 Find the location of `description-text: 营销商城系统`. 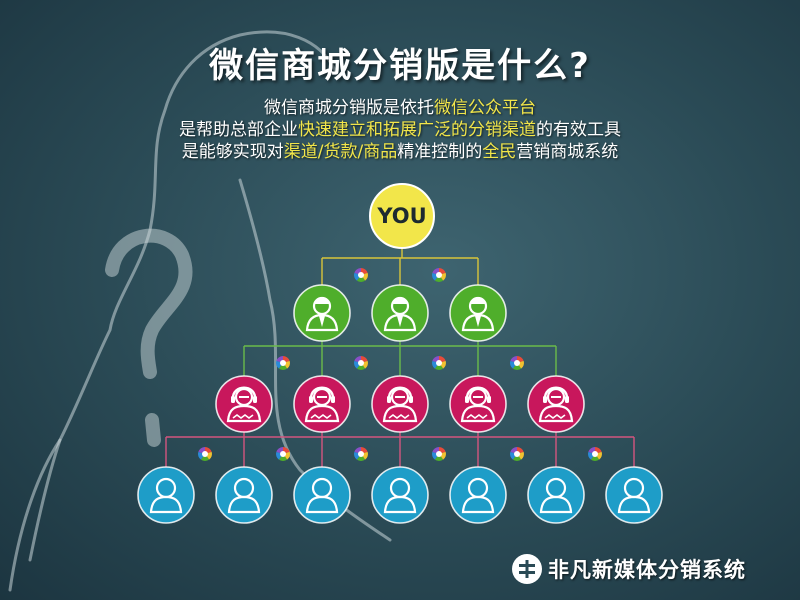

description-text: 营销商城系统 is located at coordinates (567, 152).